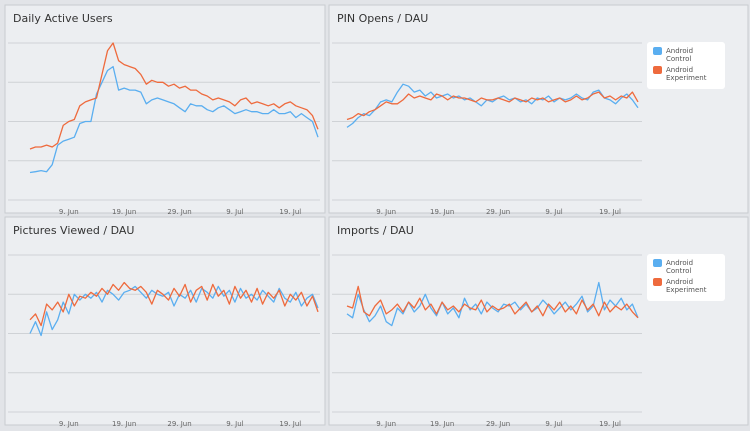 The image size is (750, 431). Describe the element at coordinates (375, 230) in the screenshot. I see `chart-title: Imports / DAU` at that location.